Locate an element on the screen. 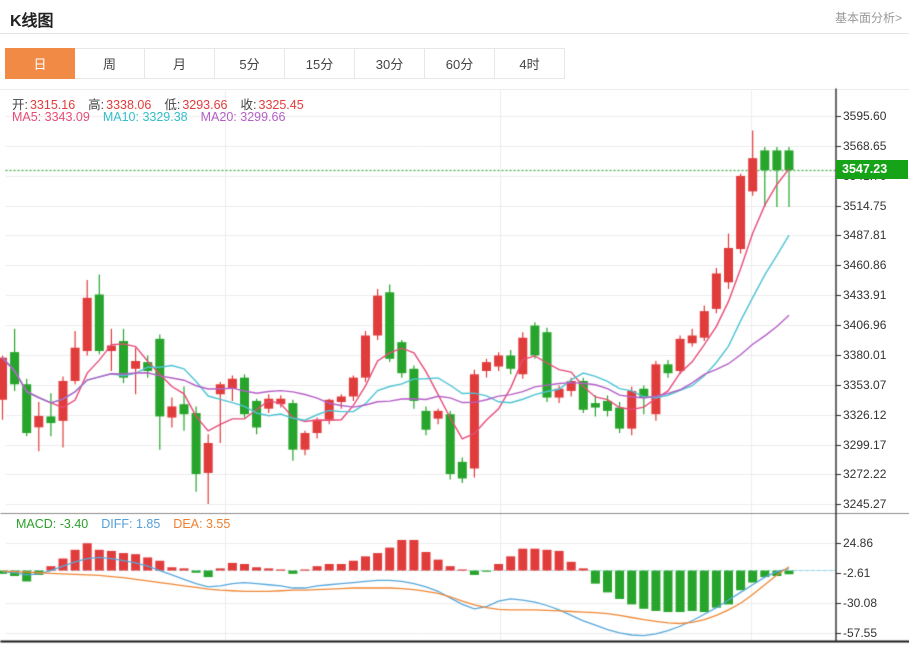 The height and width of the screenshot is (649, 909). ohlc-item-2: 低: 3293.66 is located at coordinates (196, 105).